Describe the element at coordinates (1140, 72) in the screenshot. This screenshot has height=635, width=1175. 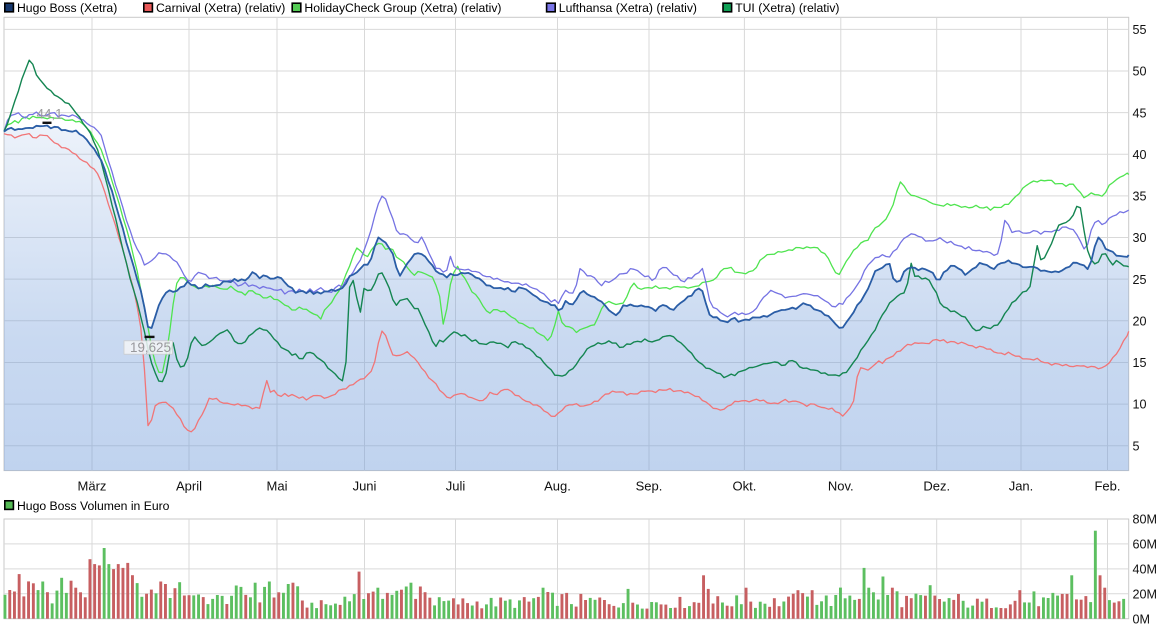
I see `svg-text: 50` at that location.